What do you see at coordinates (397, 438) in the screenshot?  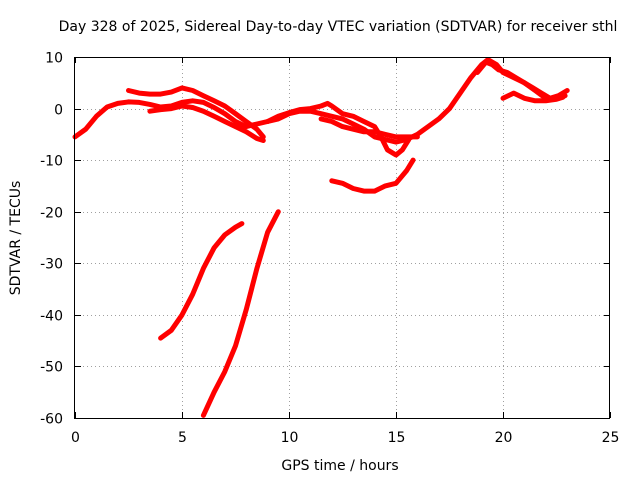 I see `x-tick-label: 15` at bounding box center [397, 438].